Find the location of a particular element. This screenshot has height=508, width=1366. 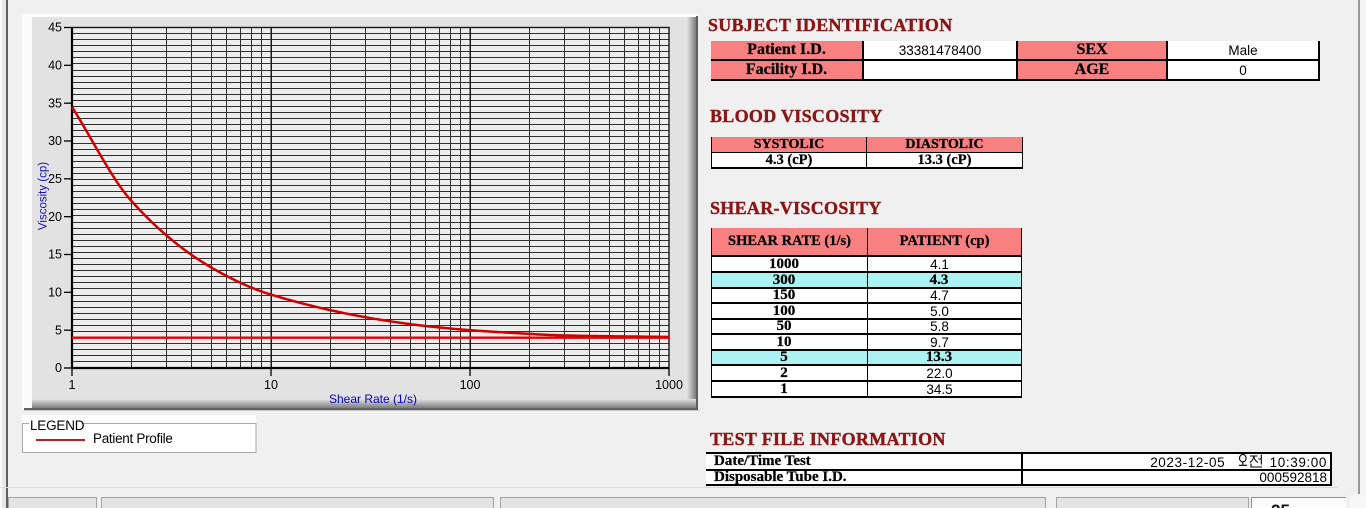

svg-text: Shear Rate (1/s) is located at coordinates (373, 399).